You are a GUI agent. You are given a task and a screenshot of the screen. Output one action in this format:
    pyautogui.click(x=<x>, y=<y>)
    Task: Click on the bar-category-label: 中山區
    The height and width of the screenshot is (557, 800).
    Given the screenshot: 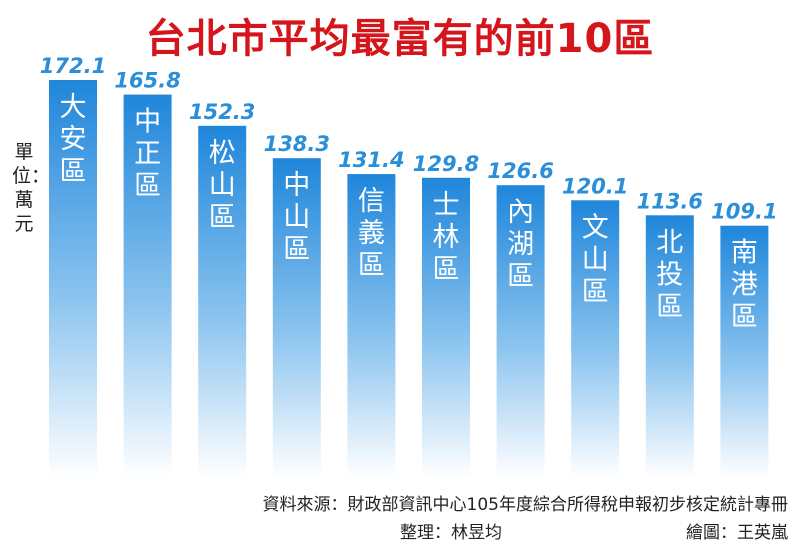 What is the action you would take?
    pyautogui.click(x=296, y=217)
    